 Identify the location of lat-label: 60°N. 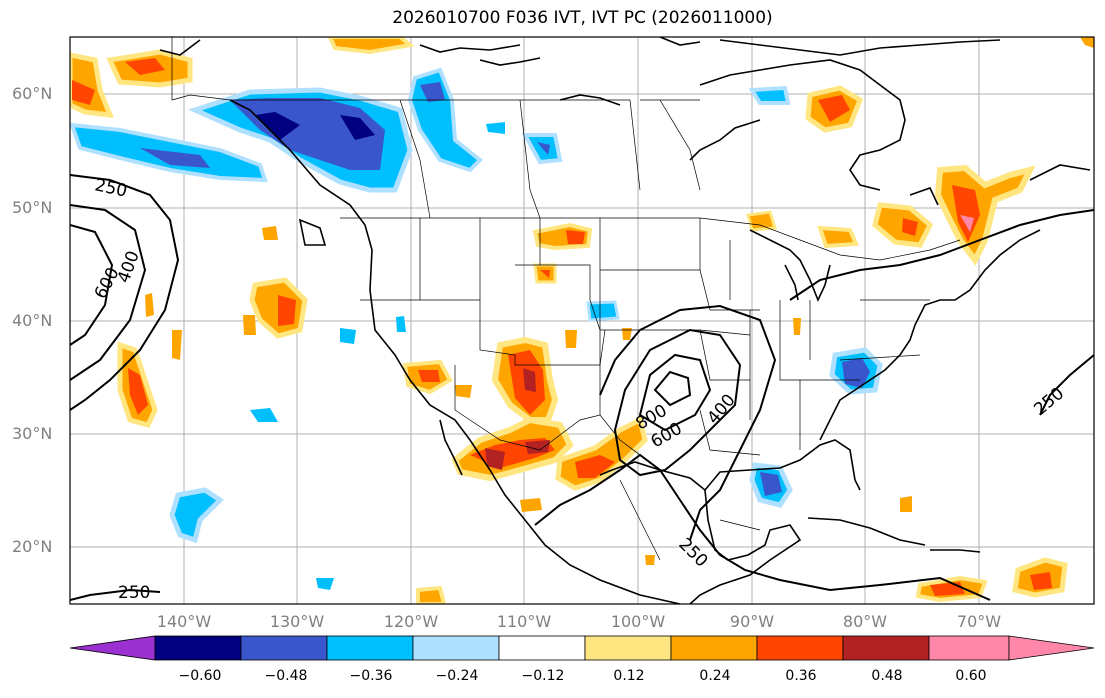
(32, 93).